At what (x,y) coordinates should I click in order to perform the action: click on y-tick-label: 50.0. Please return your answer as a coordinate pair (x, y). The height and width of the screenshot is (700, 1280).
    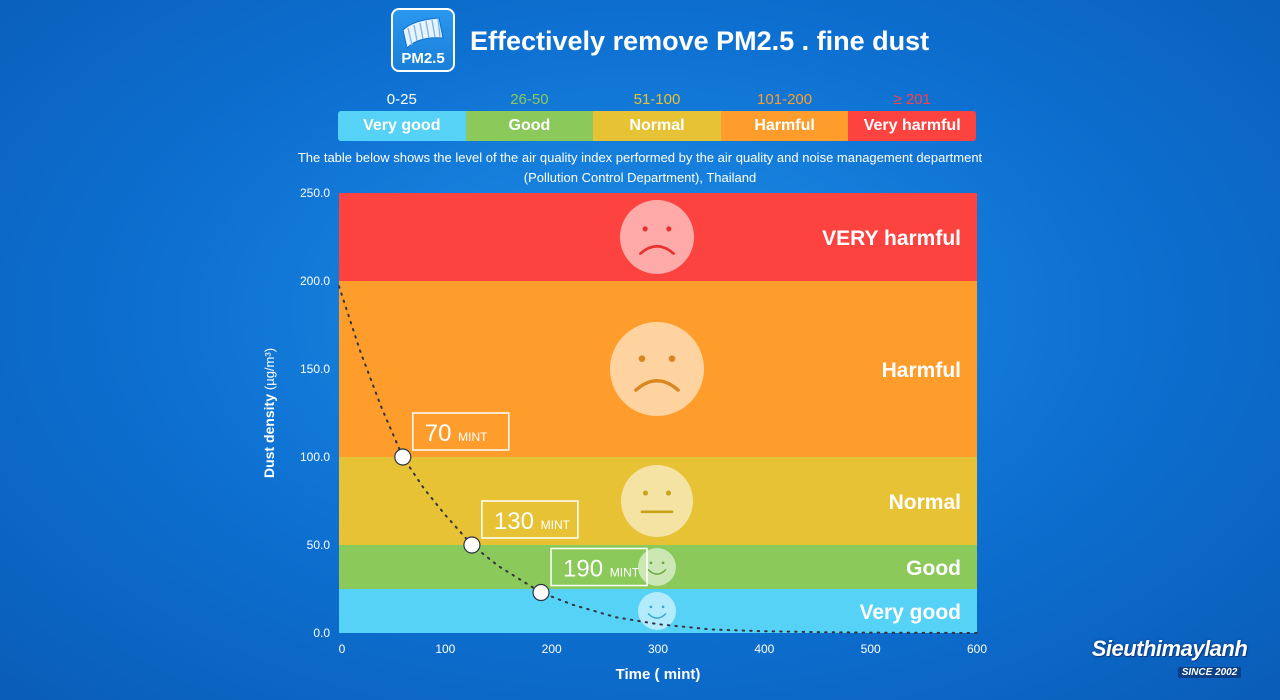
    Looking at the image, I should click on (319, 545).